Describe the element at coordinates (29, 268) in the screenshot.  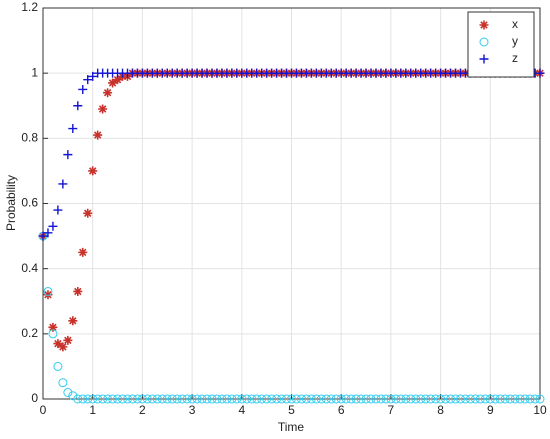
I see `y-tick-label: 0.4` at that location.